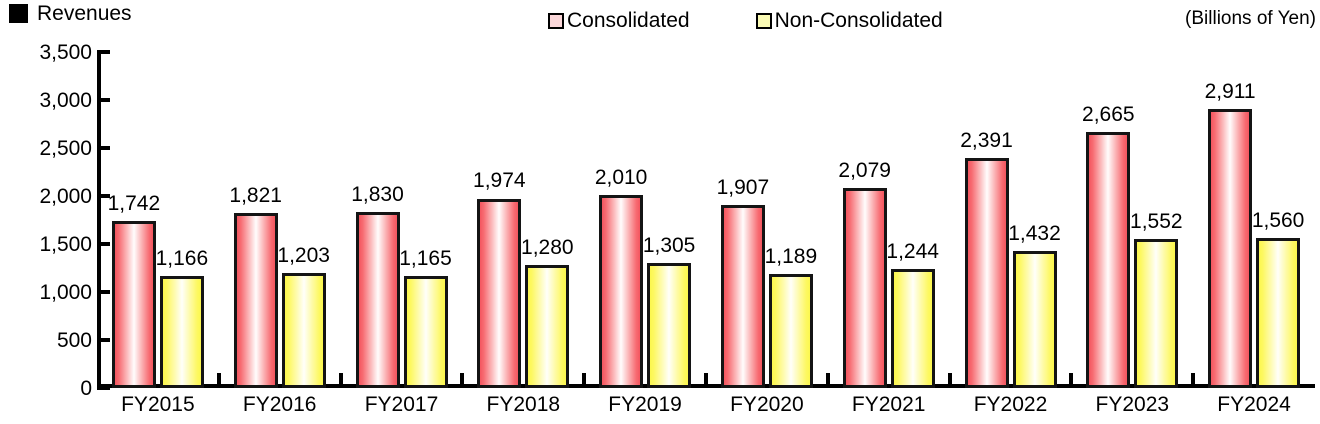  What do you see at coordinates (645, 404) in the screenshot?
I see `x-axis-category-label: FY2019` at bounding box center [645, 404].